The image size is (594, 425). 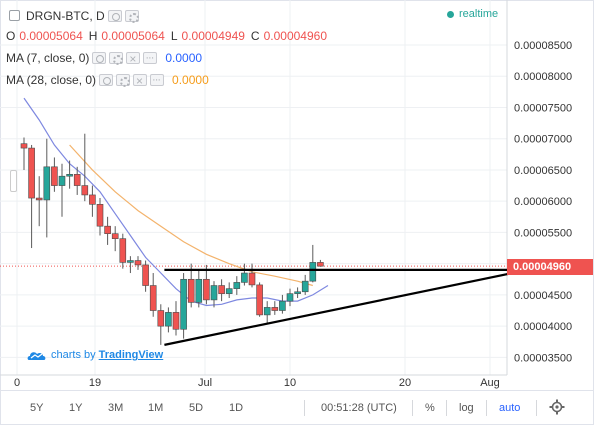 What do you see at coordinates (13, 181) in the screenshot?
I see `scroll-handle` at bounding box center [13, 181].